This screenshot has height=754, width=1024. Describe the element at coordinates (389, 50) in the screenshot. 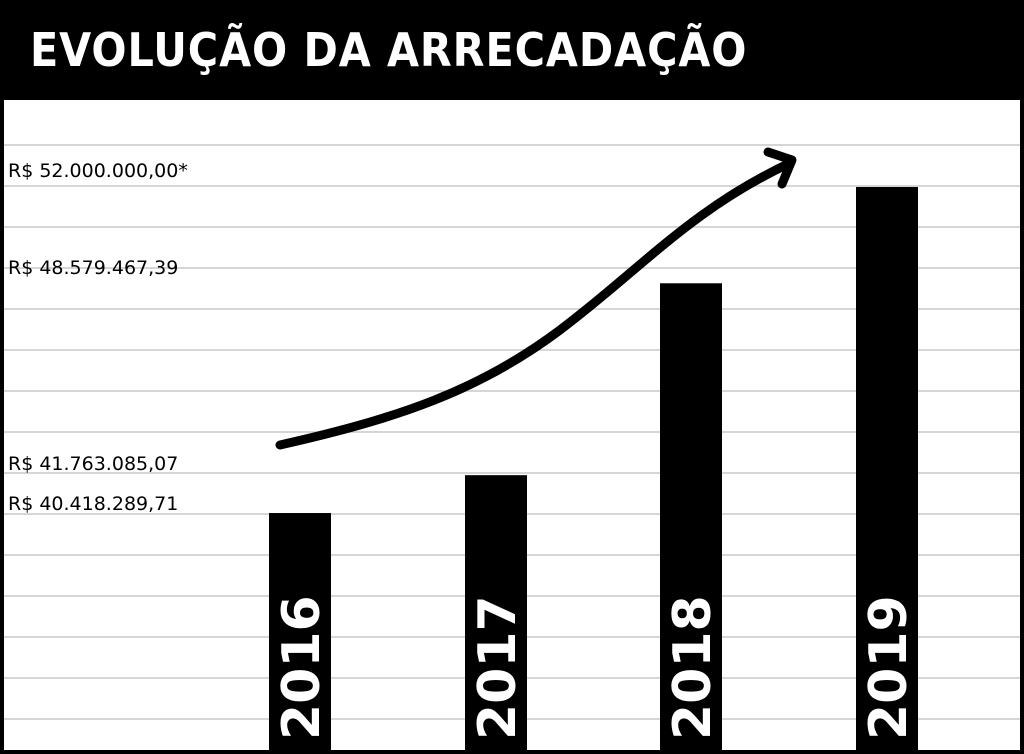

I see `chart-title: EVOLUÇÃO DA ARRECADAÇÃO` at that location.